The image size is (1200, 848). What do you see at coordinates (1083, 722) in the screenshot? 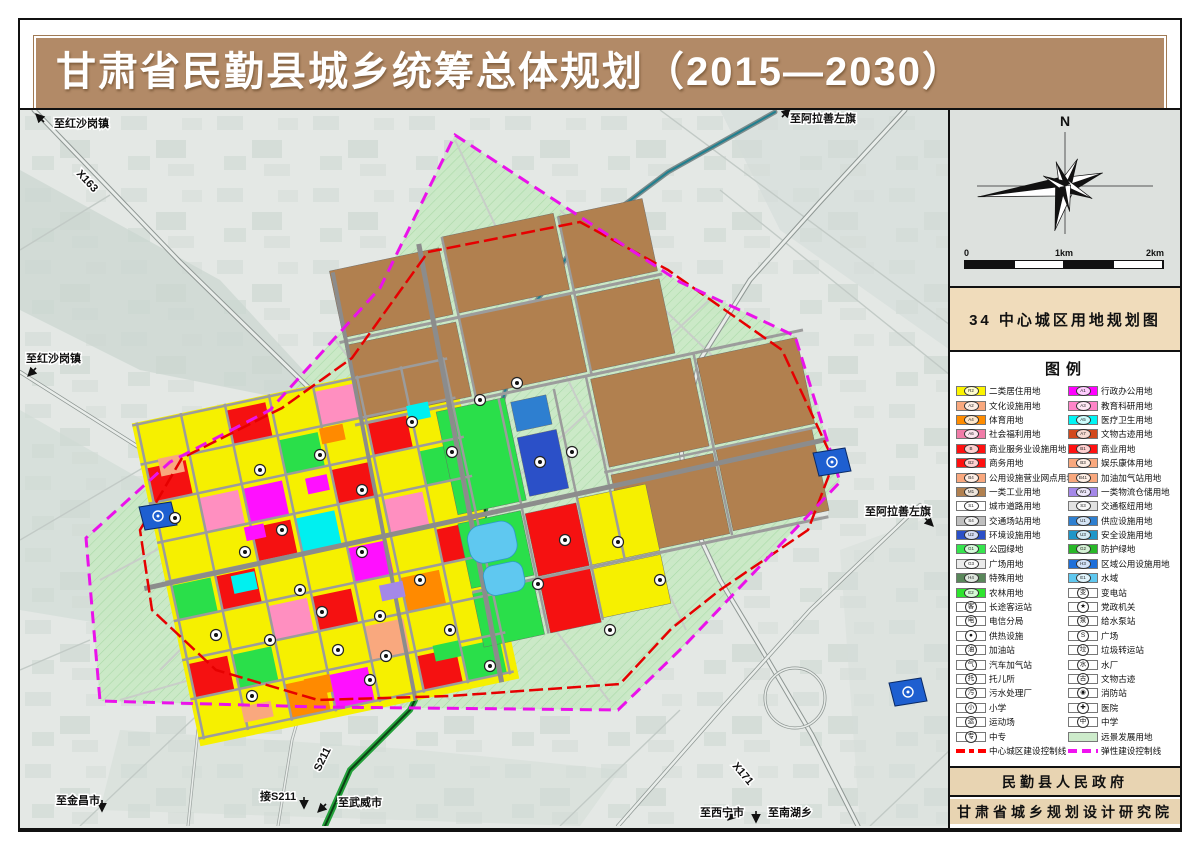
I see `legend-swatch: 中` at bounding box center [1083, 722].